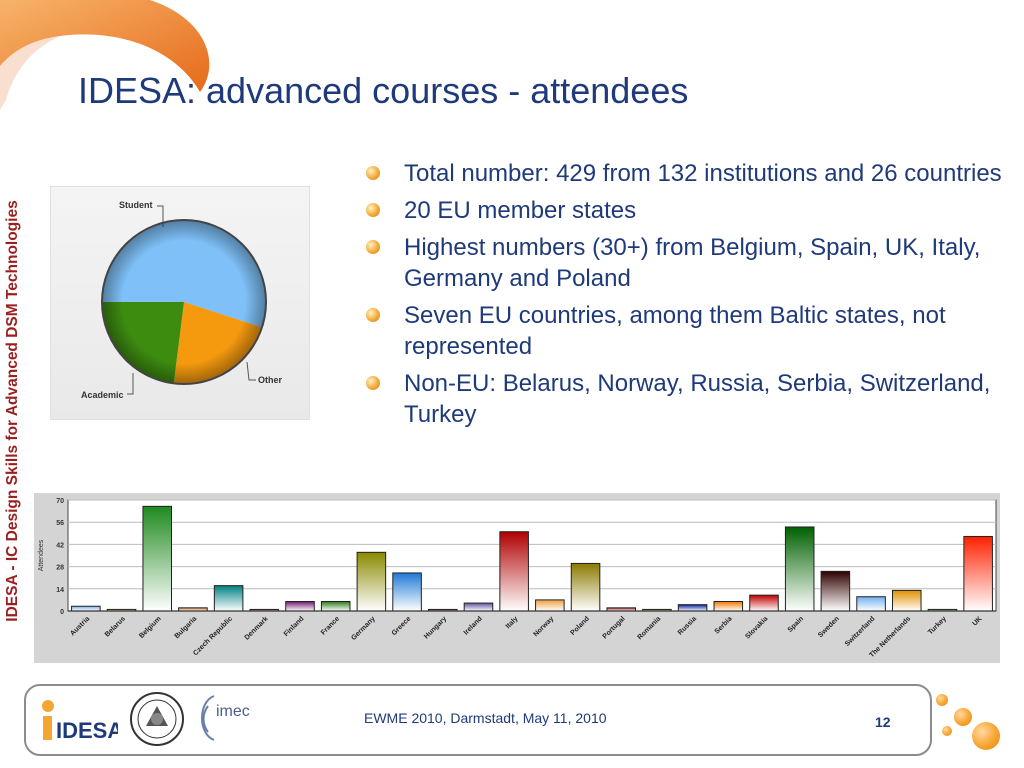 The width and height of the screenshot is (1024, 768). I want to click on bar-poland, so click(585, 587).